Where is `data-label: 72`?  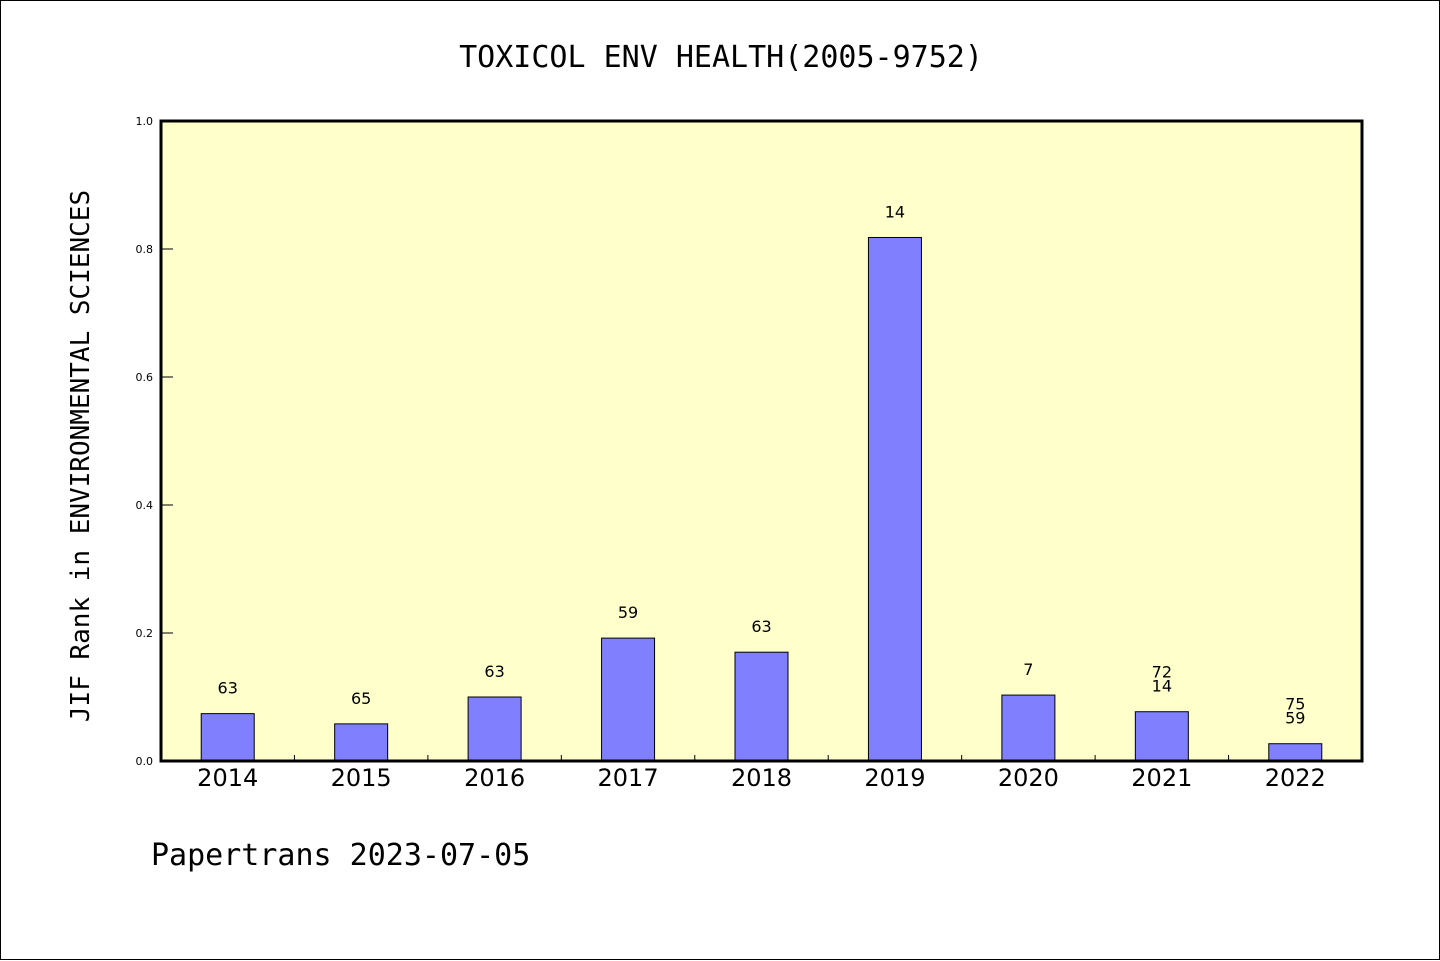 data-label: 72 is located at coordinates (1162, 672).